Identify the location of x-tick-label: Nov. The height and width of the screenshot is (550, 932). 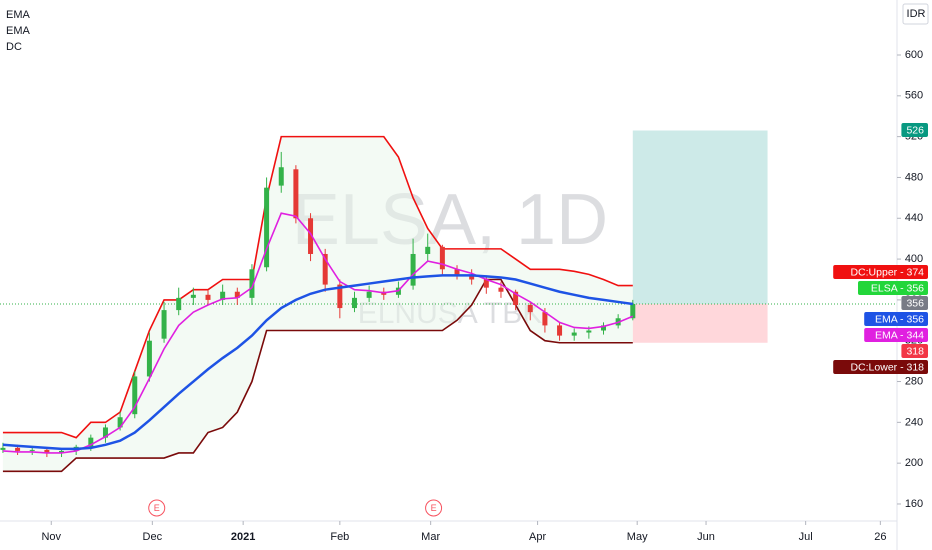
(51, 537).